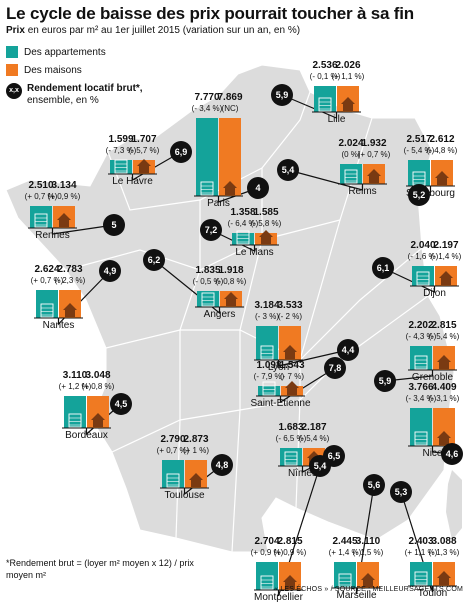 The width and height of the screenshot is (471, 603). I want to click on city-name-lyon: Lyon, so click(278, 367).